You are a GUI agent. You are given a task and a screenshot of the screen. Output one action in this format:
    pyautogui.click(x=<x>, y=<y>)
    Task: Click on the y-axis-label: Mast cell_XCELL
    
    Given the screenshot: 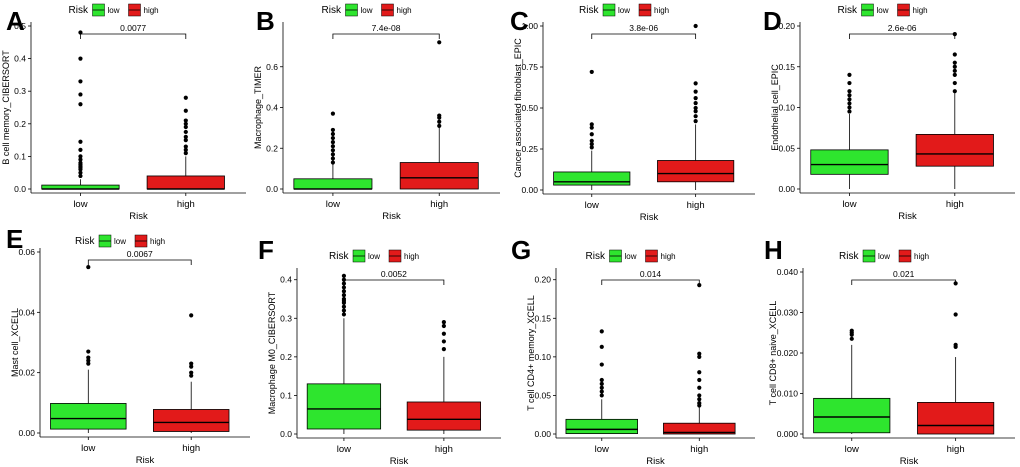 What is the action you would take?
    pyautogui.click(x=15, y=342)
    